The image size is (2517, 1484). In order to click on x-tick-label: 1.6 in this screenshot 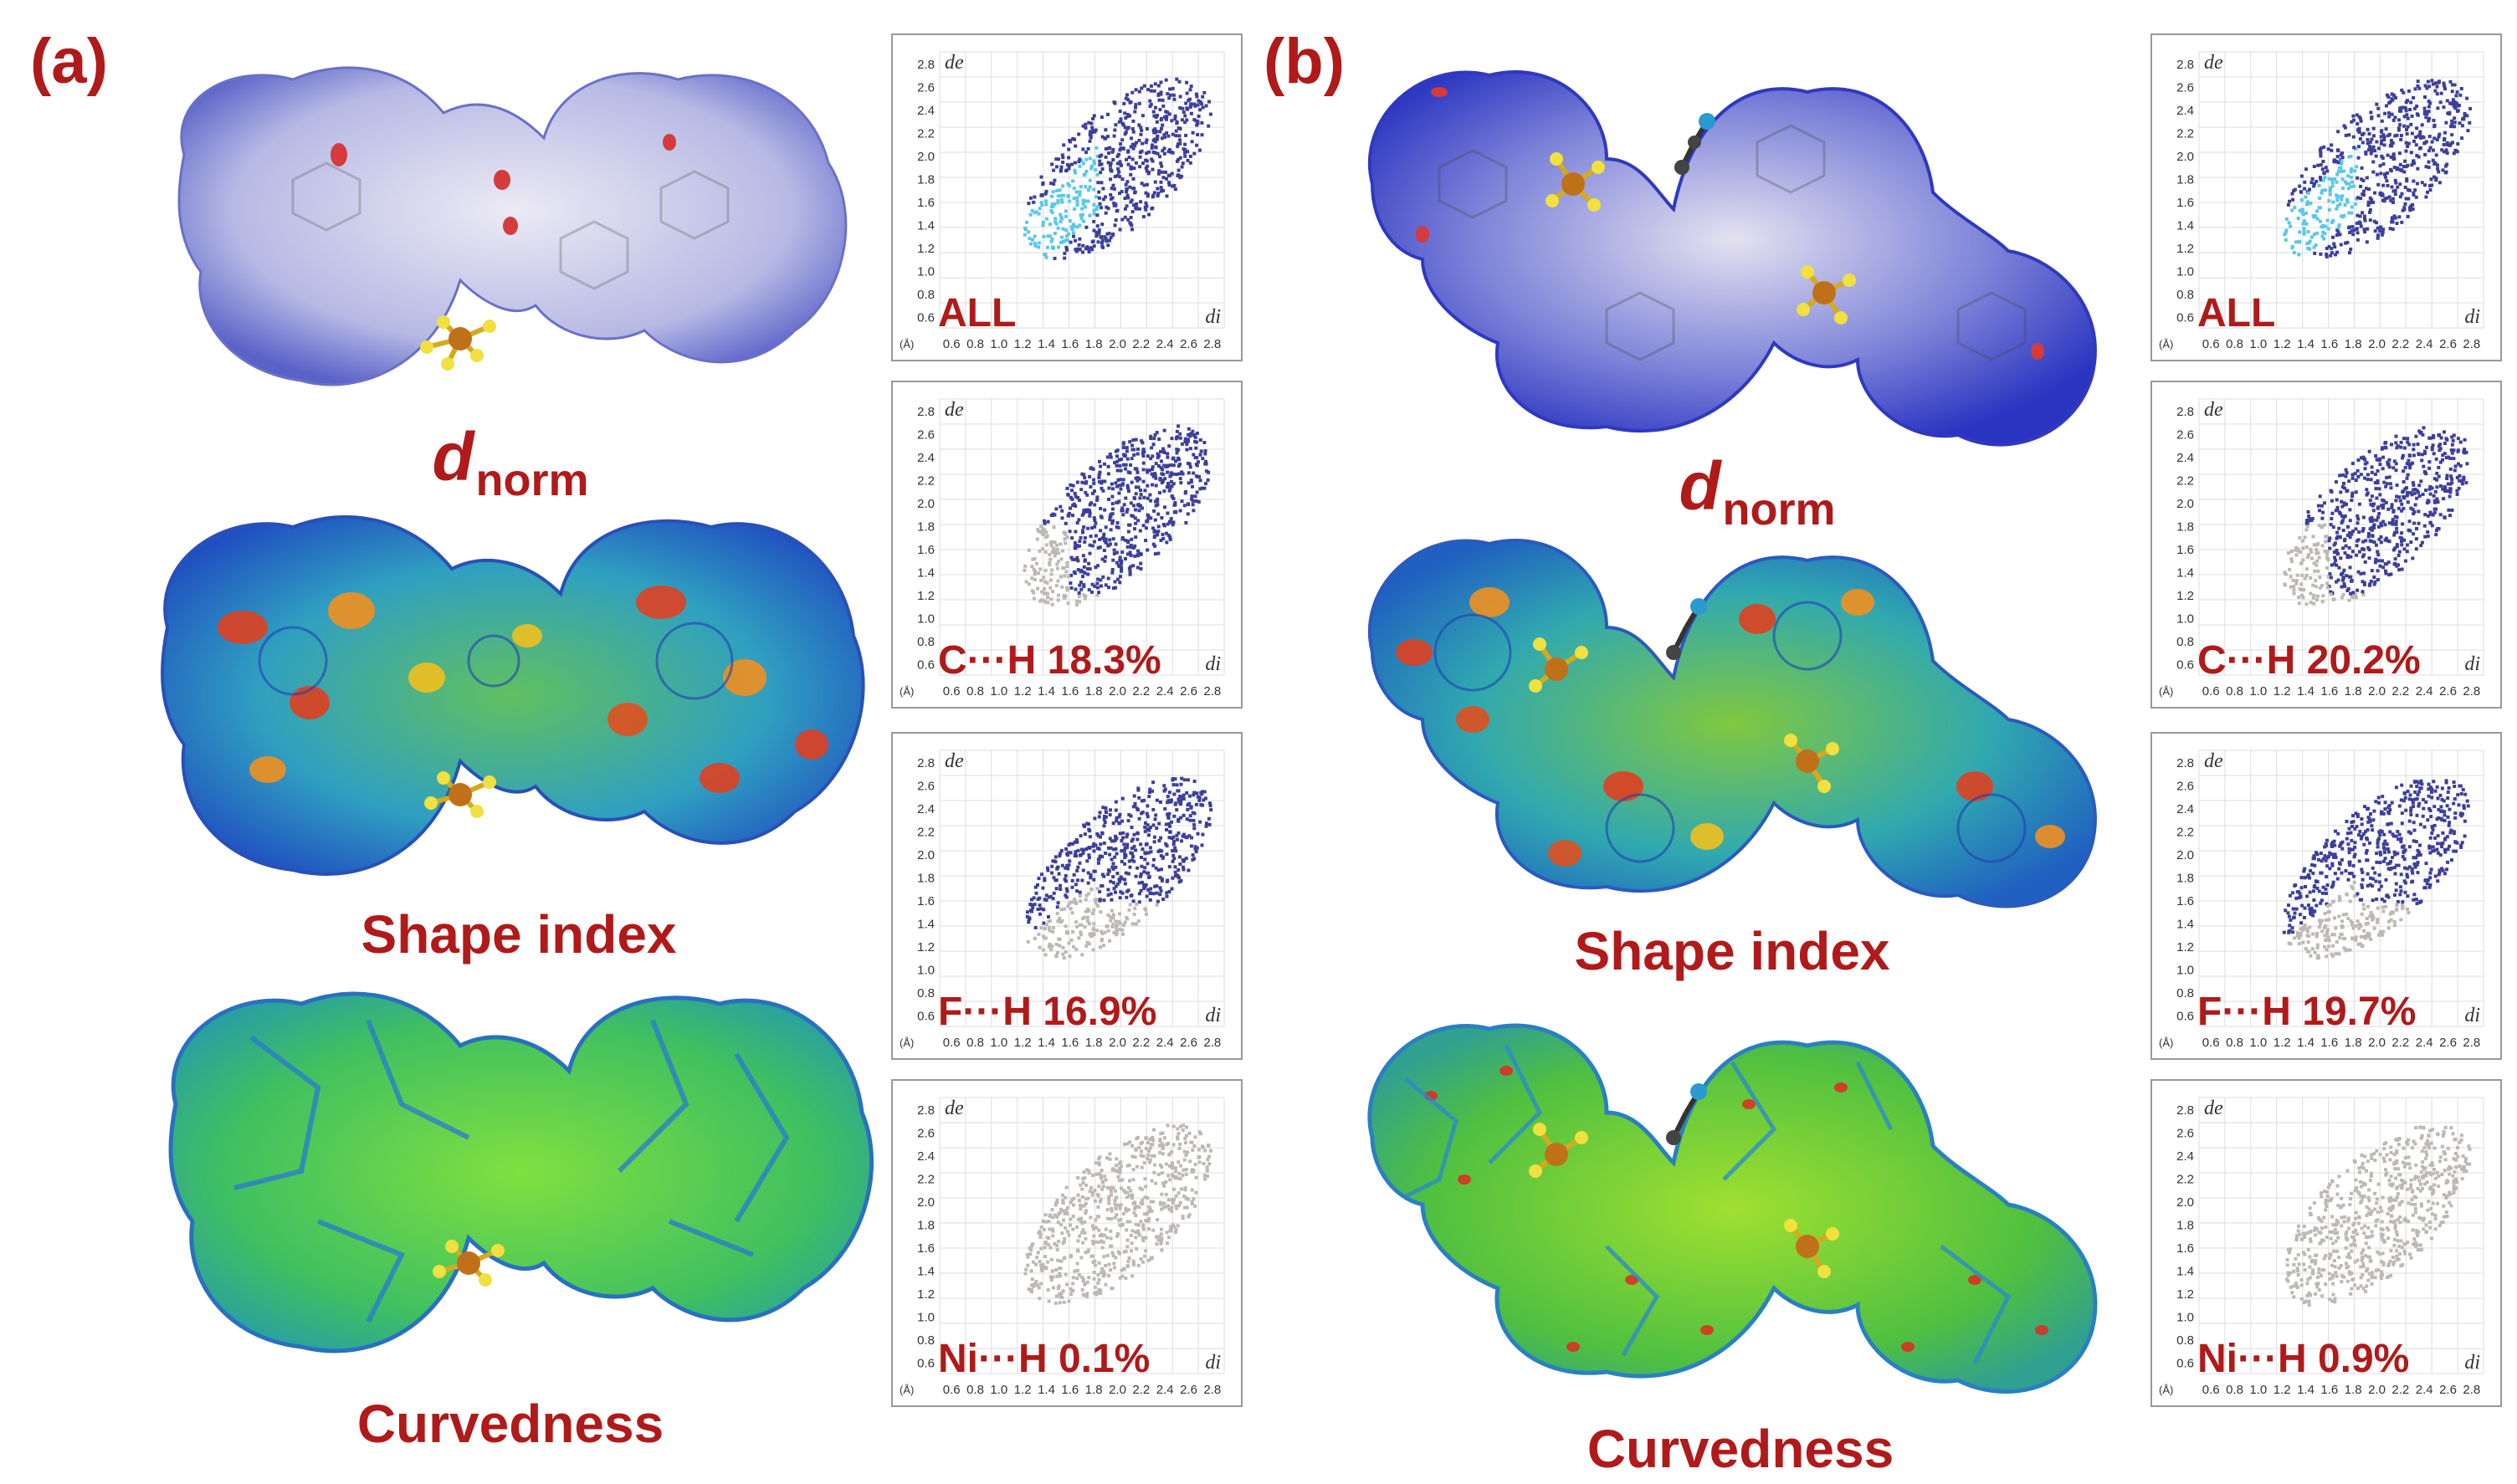, I will do `click(2329, 1043)`.